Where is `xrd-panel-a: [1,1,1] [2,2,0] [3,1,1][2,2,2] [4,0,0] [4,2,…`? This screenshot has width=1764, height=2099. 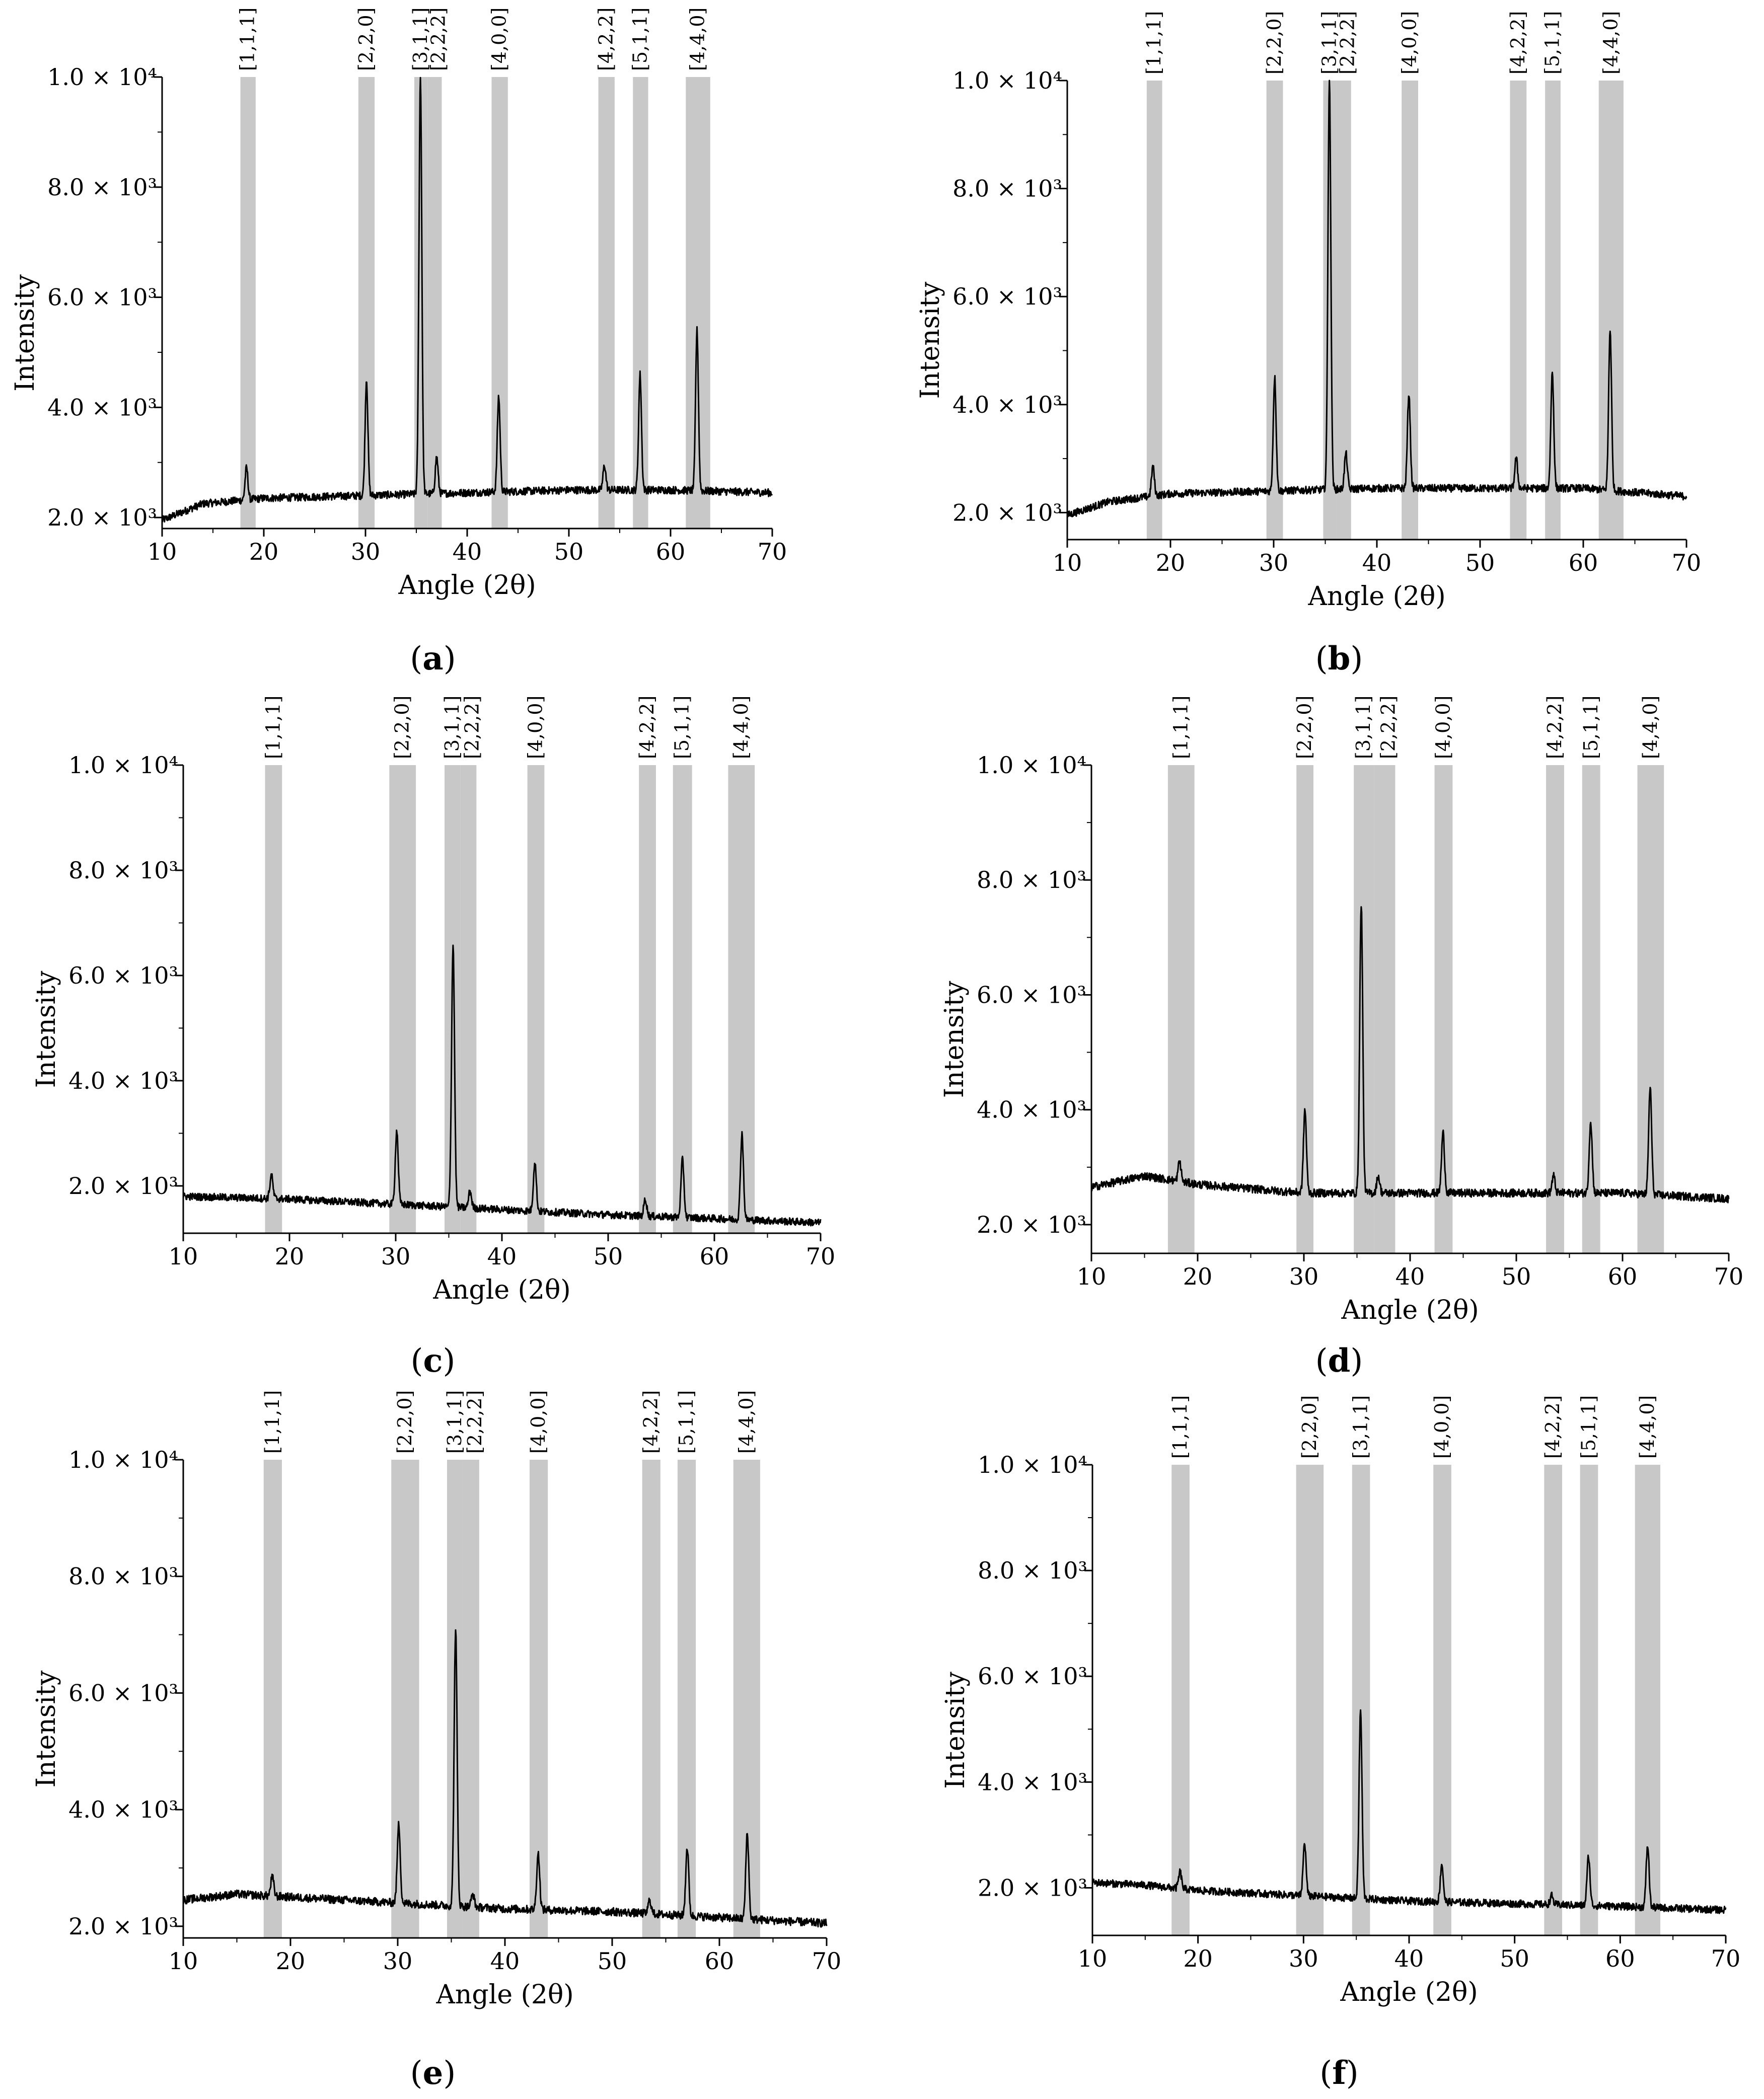
xrd-panel-a: [1,1,1] [2,2,0] [3,1,1][2,2,2] [4,0,0] [4,2,… is located at coordinates (398, 343).